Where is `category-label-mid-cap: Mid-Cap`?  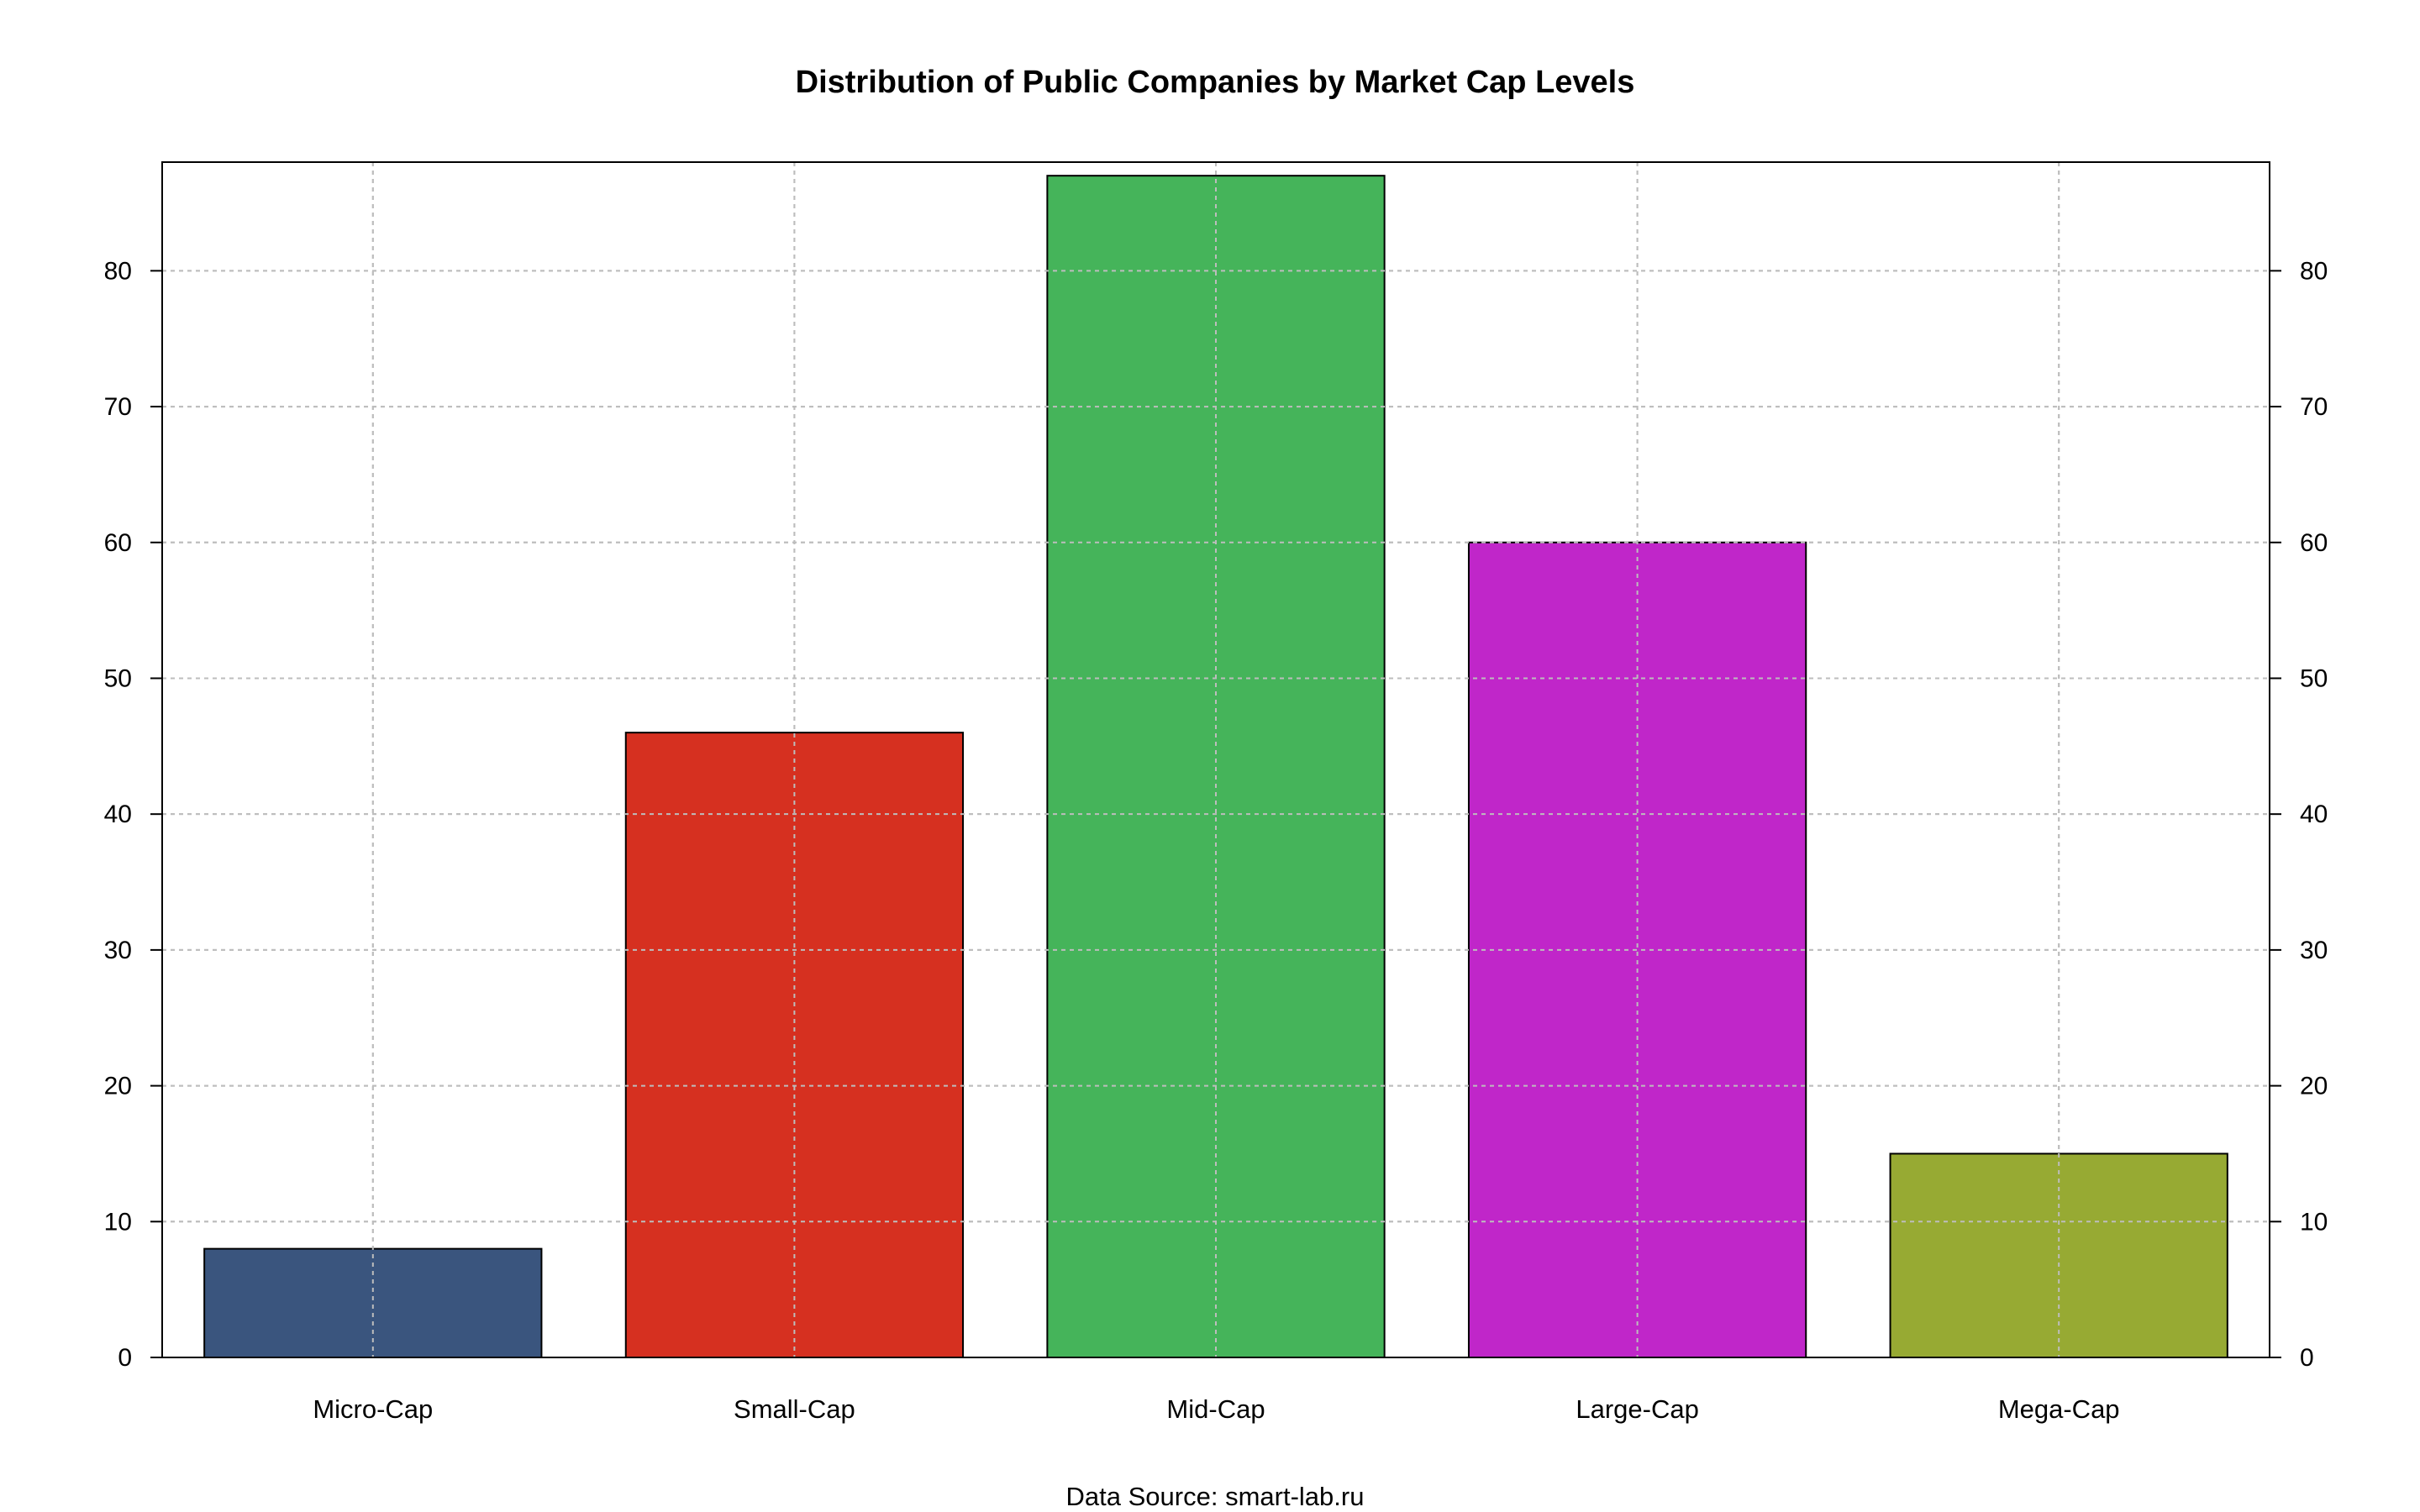
category-label-mid-cap: Mid-Cap is located at coordinates (1215, 1409).